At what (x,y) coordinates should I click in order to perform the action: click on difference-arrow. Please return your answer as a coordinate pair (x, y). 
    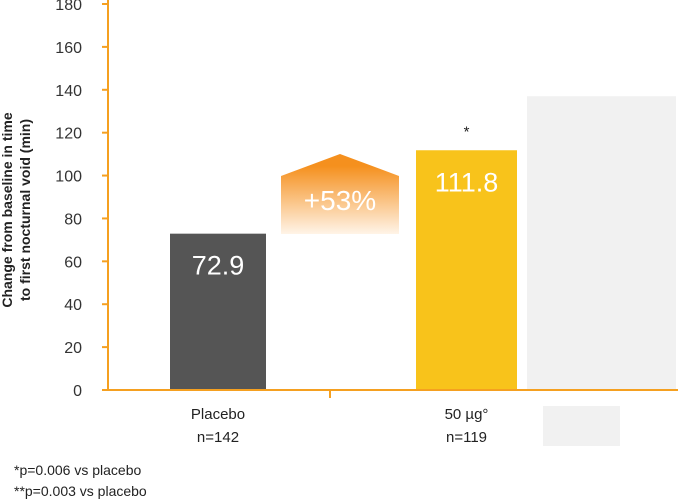
    Looking at the image, I should click on (340, 194).